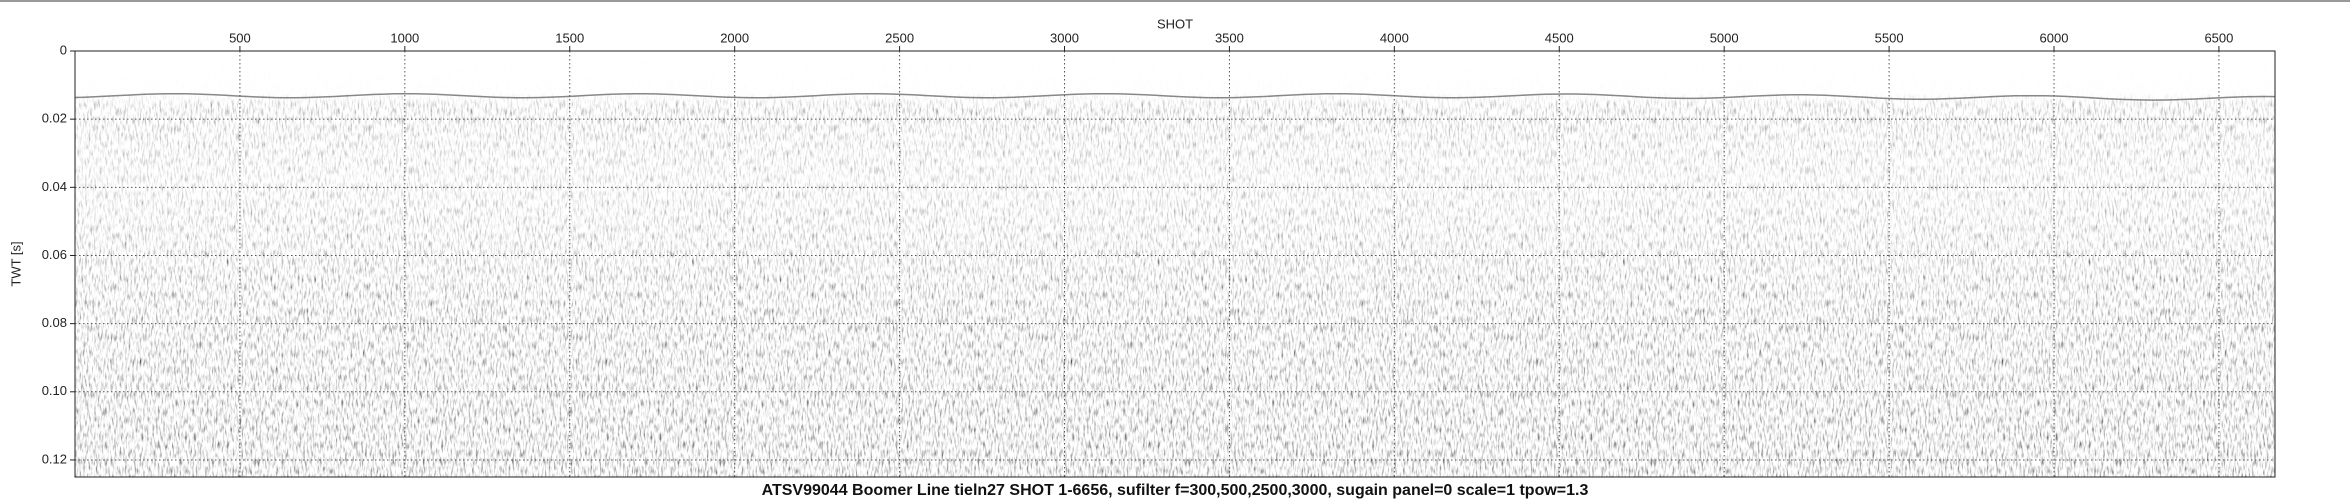  What do you see at coordinates (54, 254) in the screenshot?
I see `y-tick-label: 0.06` at bounding box center [54, 254].